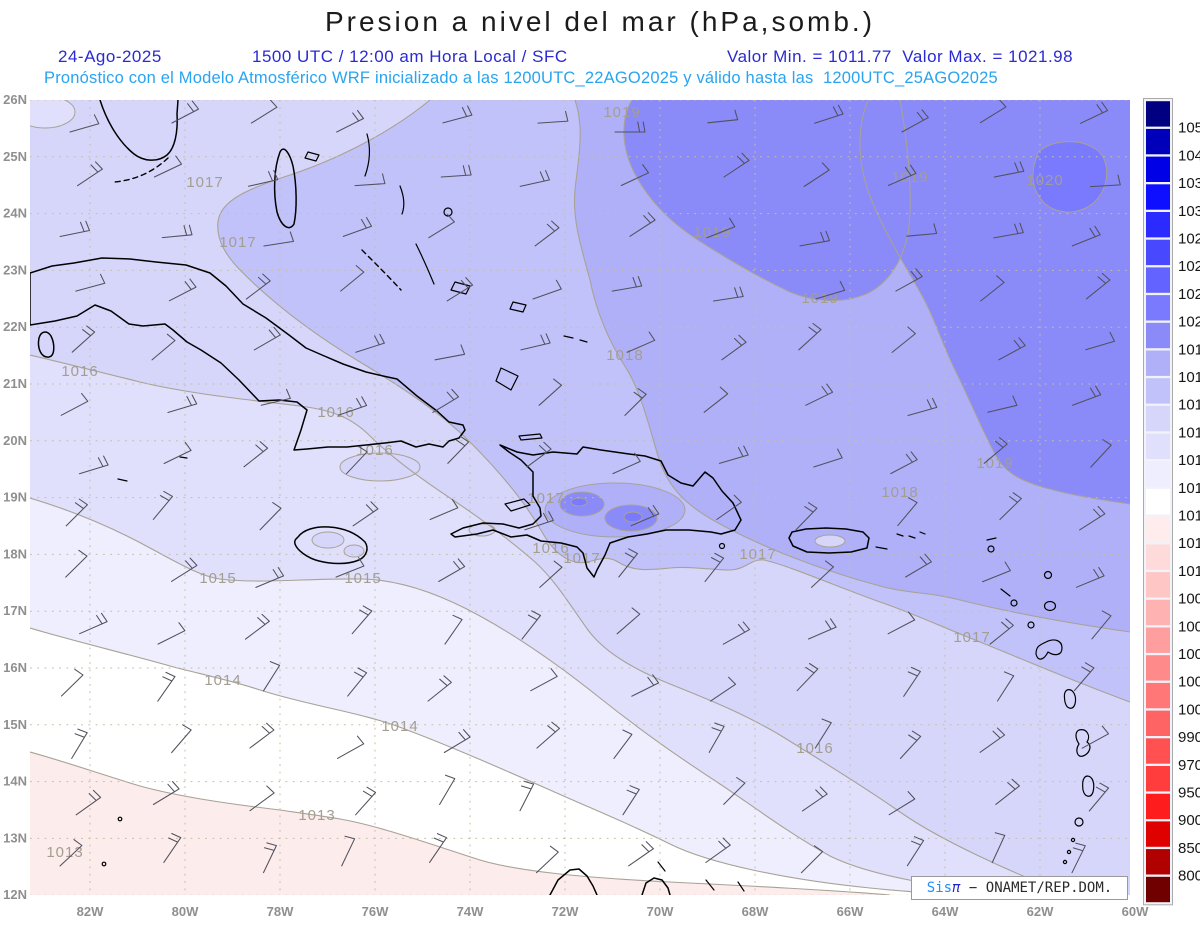  What do you see at coordinates (1135, 911) in the screenshot?
I see `lon-label-60W: 60W` at bounding box center [1135, 911].